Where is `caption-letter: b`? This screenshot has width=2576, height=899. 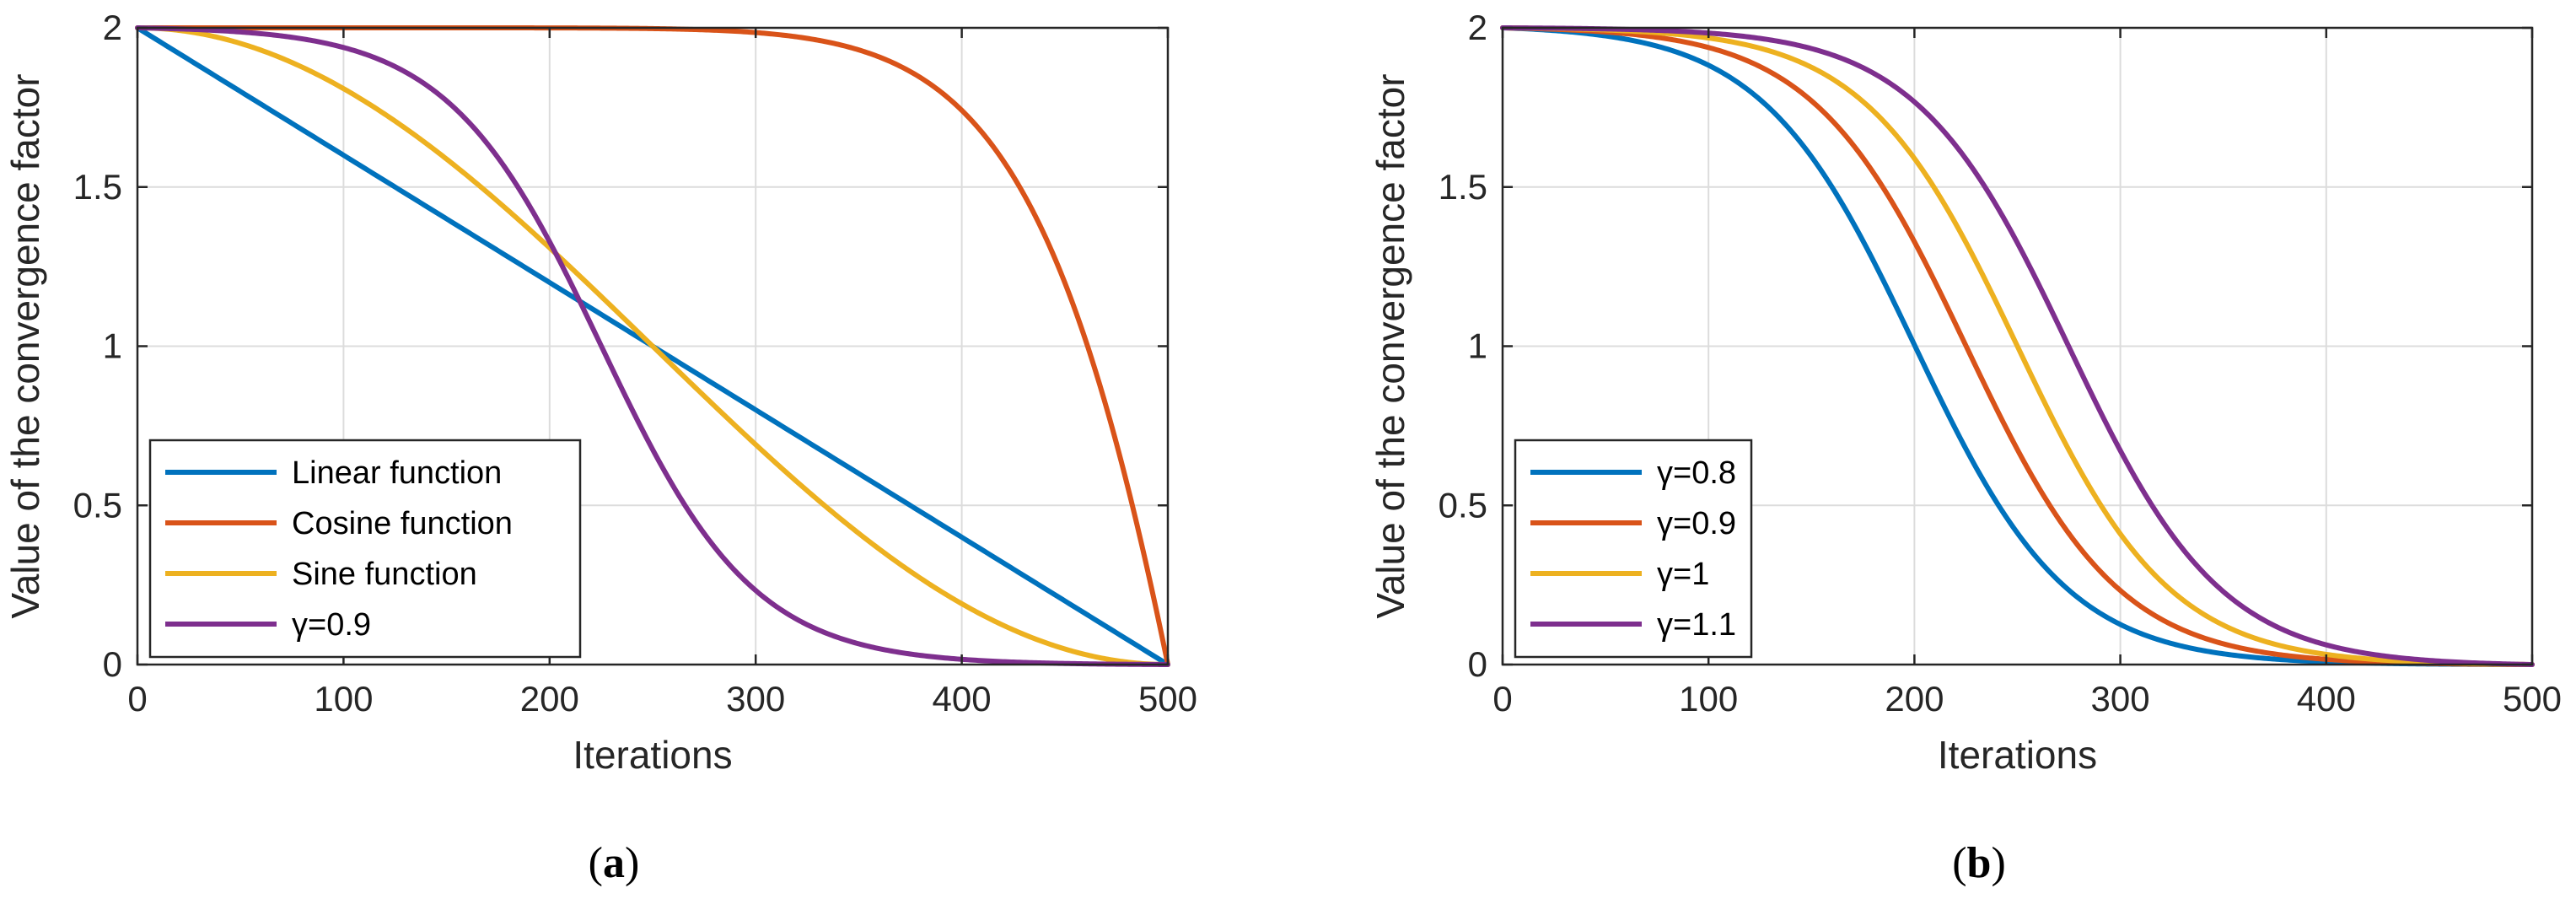 caption-letter: b is located at coordinates (1979, 863).